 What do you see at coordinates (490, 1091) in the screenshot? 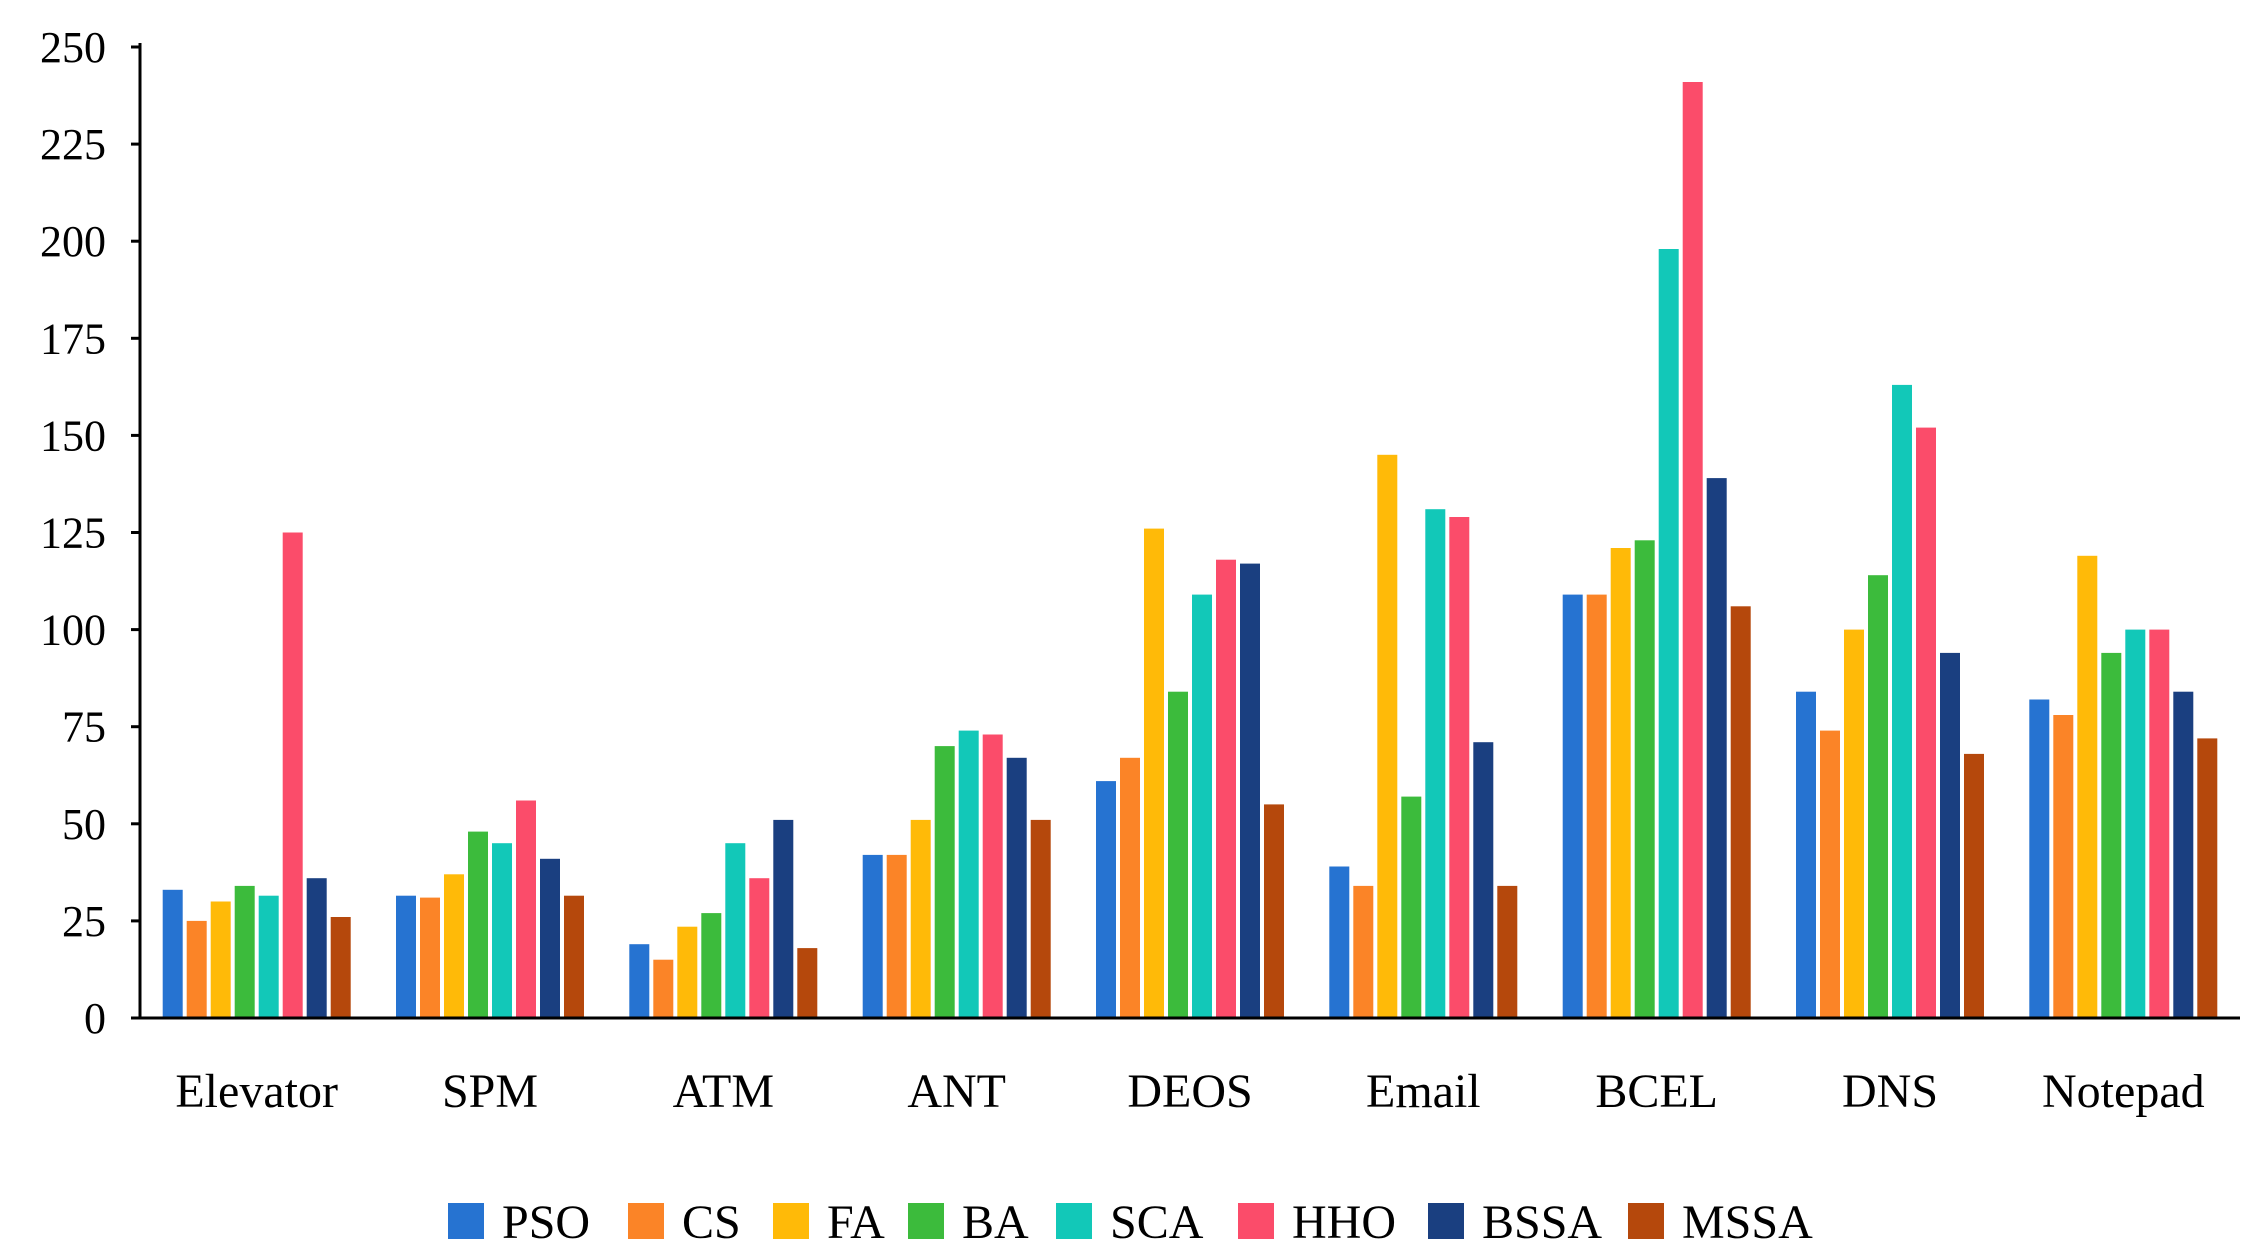
I see `x-tick-label: SPM` at bounding box center [490, 1091].